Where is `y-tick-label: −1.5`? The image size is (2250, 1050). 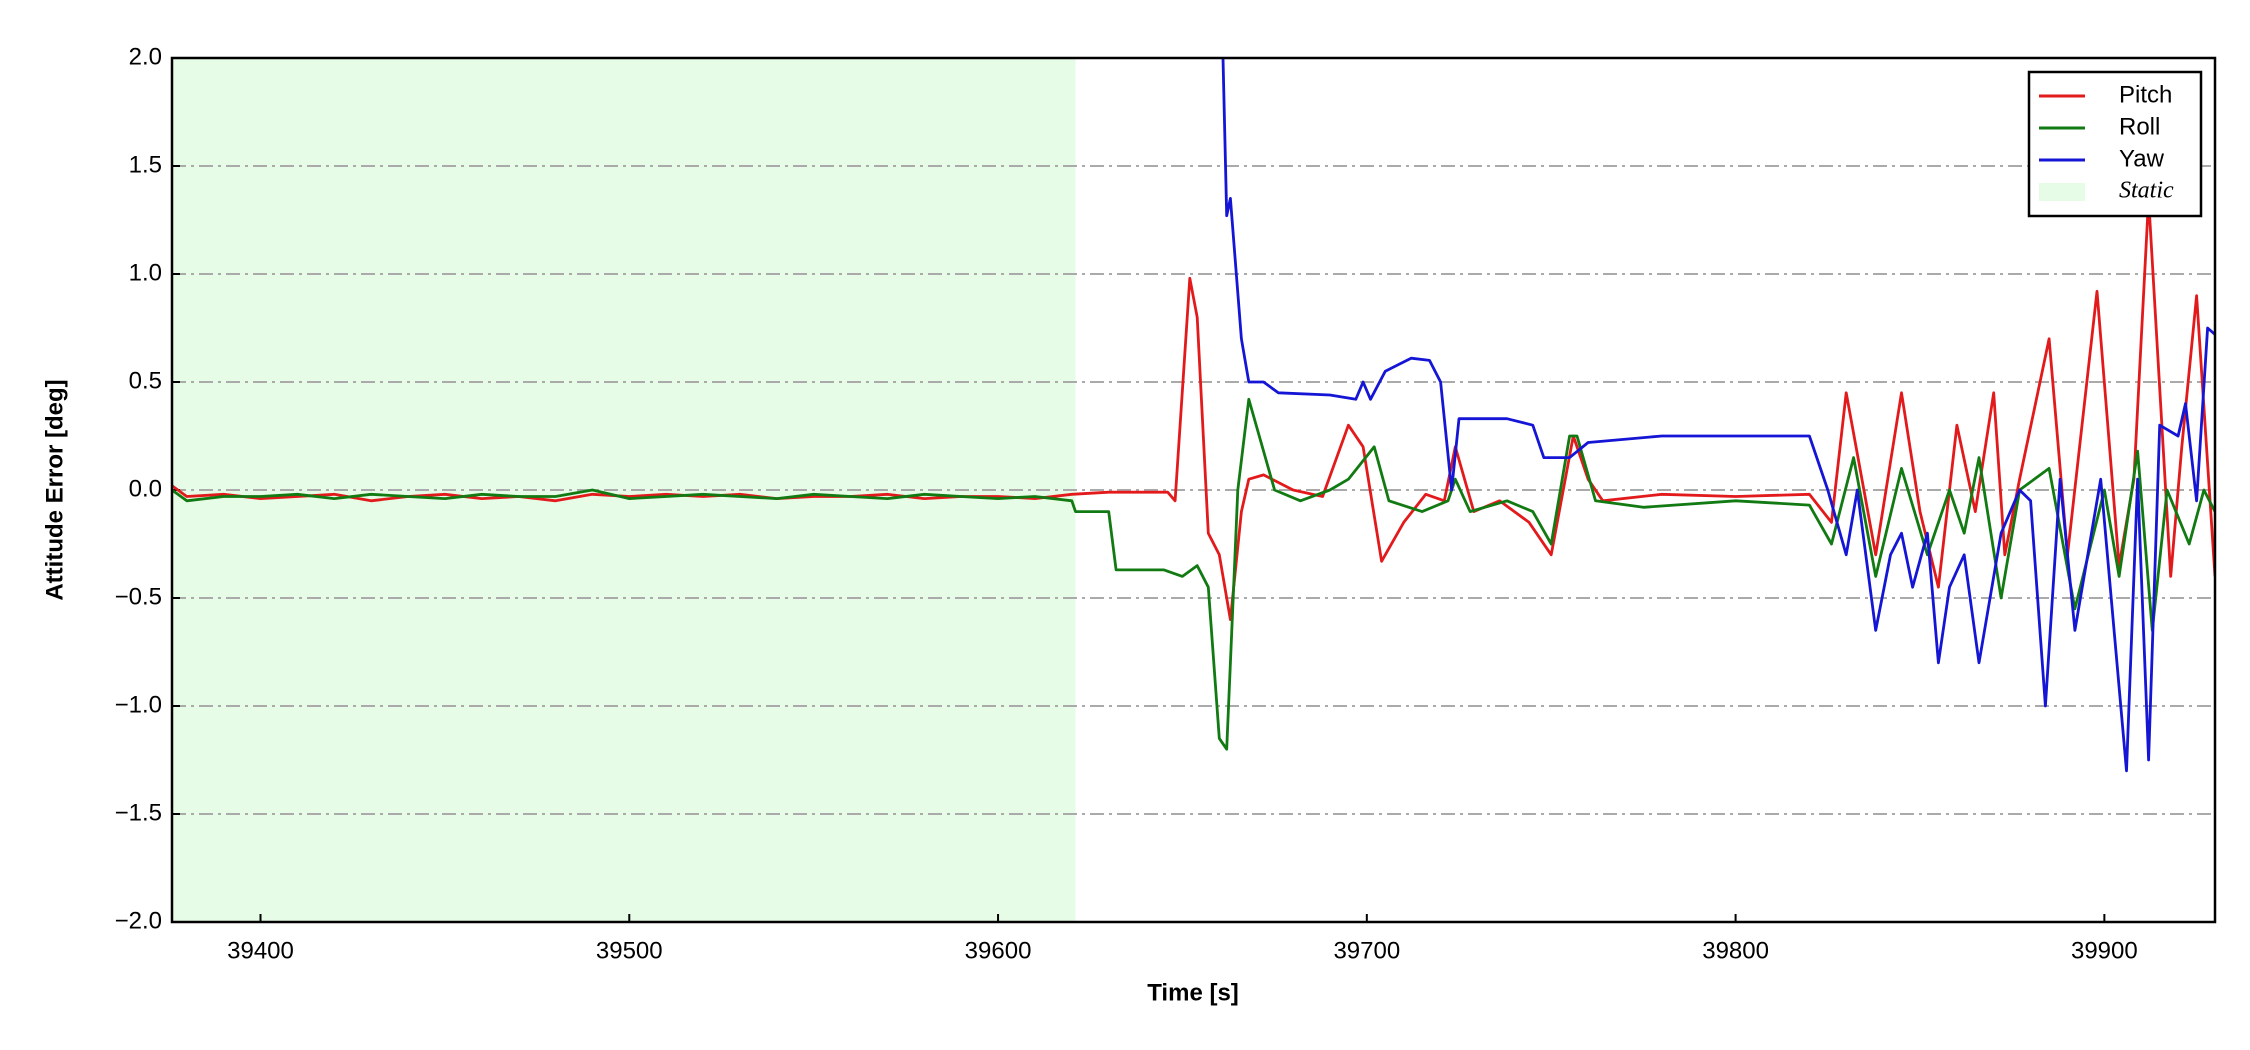 y-tick-label: −1.5 is located at coordinates (138, 812).